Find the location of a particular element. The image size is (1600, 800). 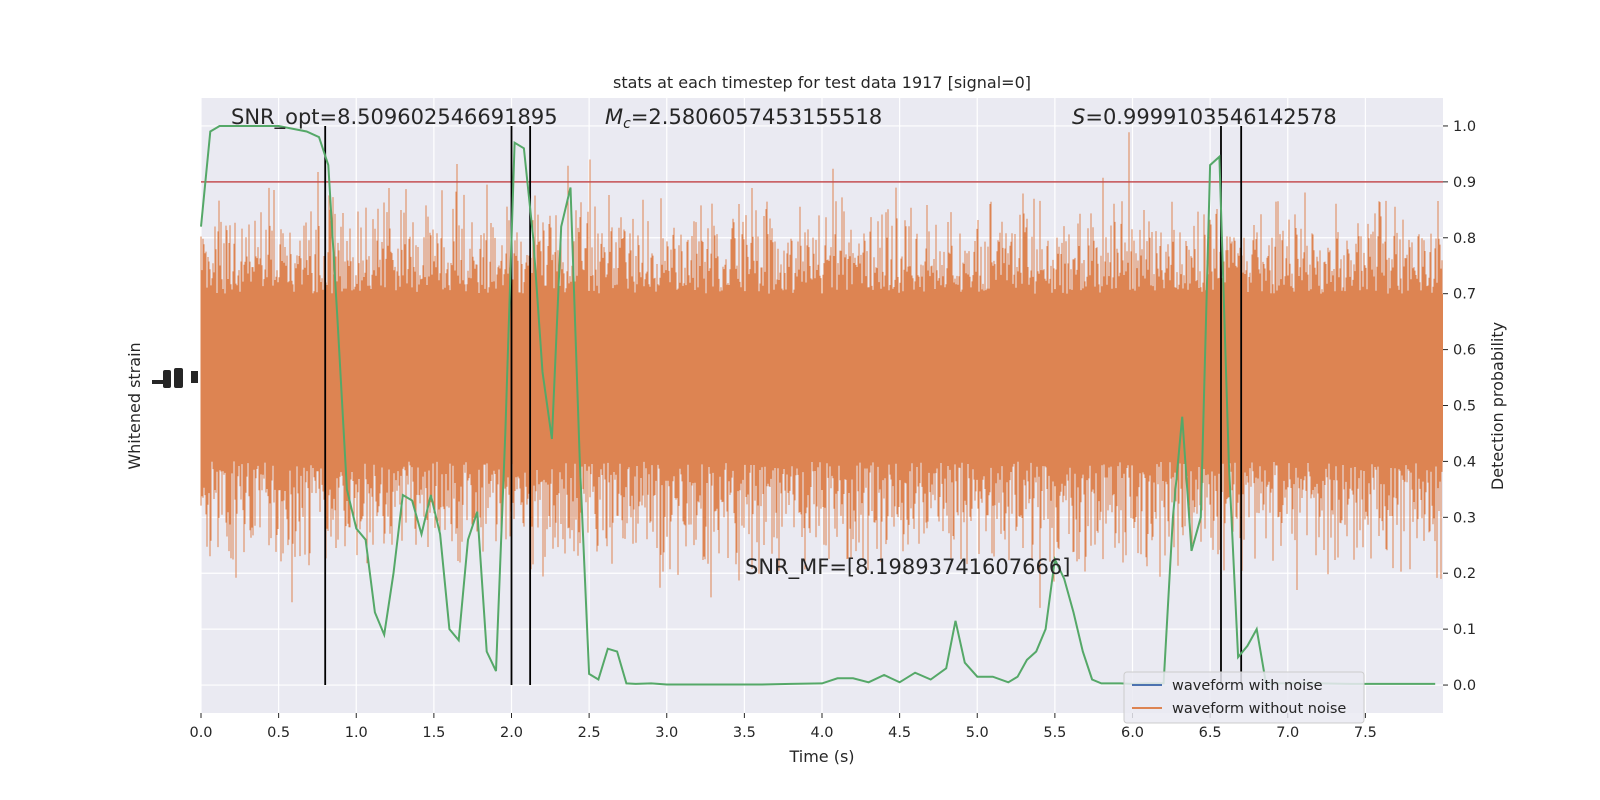

y-tick-label: 0.0 is located at coordinates (1464, 686).